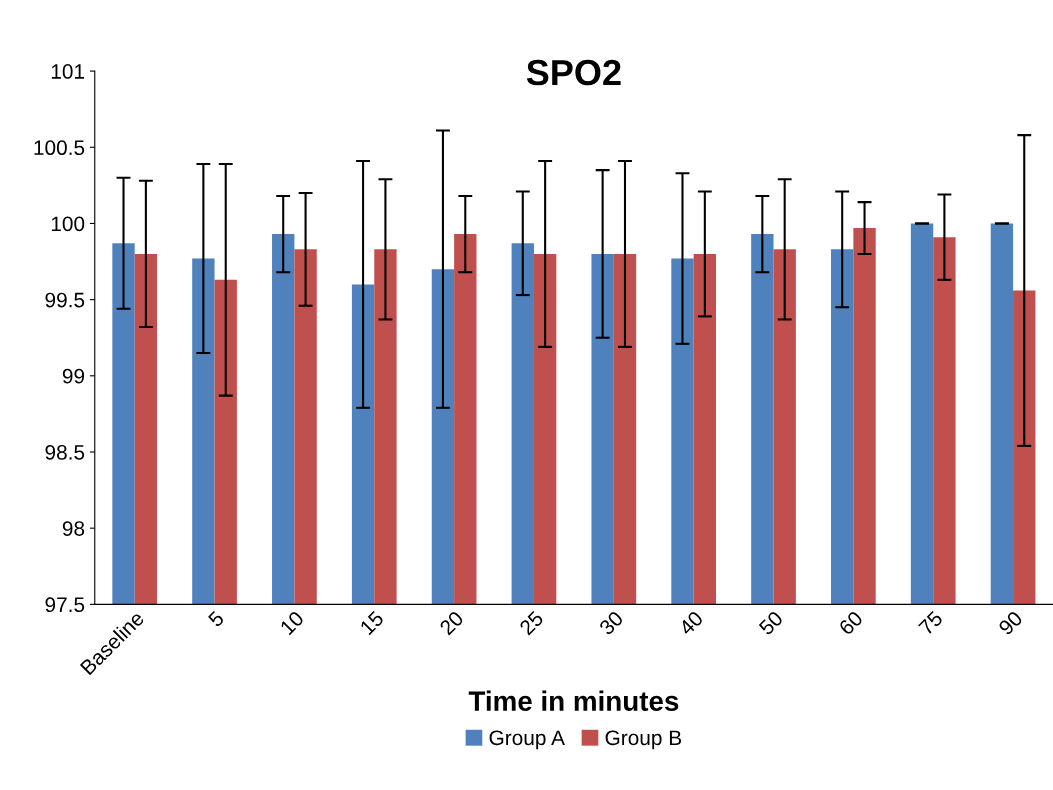 The height and width of the screenshot is (790, 1053). Describe the element at coordinates (292, 623) in the screenshot. I see `x-tick-label: 10` at that location.